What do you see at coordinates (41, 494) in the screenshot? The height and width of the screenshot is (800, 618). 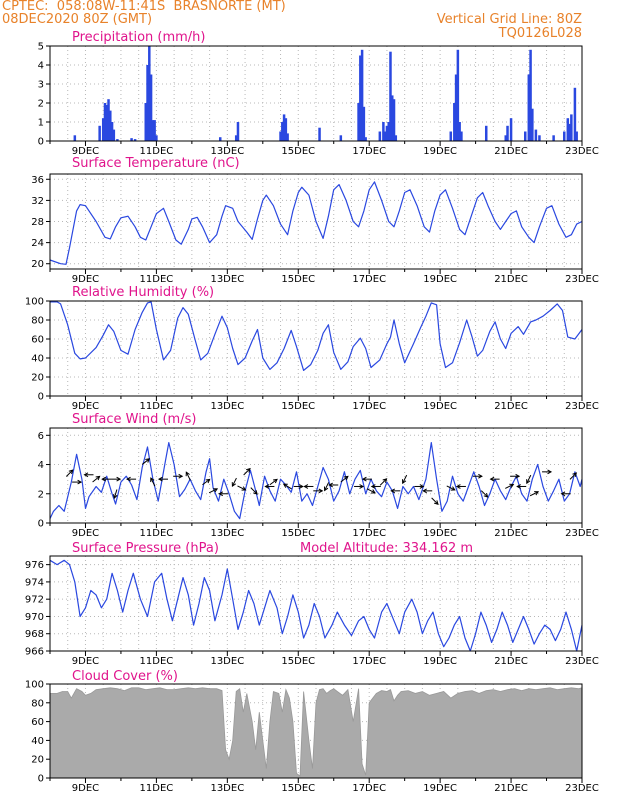 I see `surface-wind-ytick-label: 2` at bounding box center [41, 494].